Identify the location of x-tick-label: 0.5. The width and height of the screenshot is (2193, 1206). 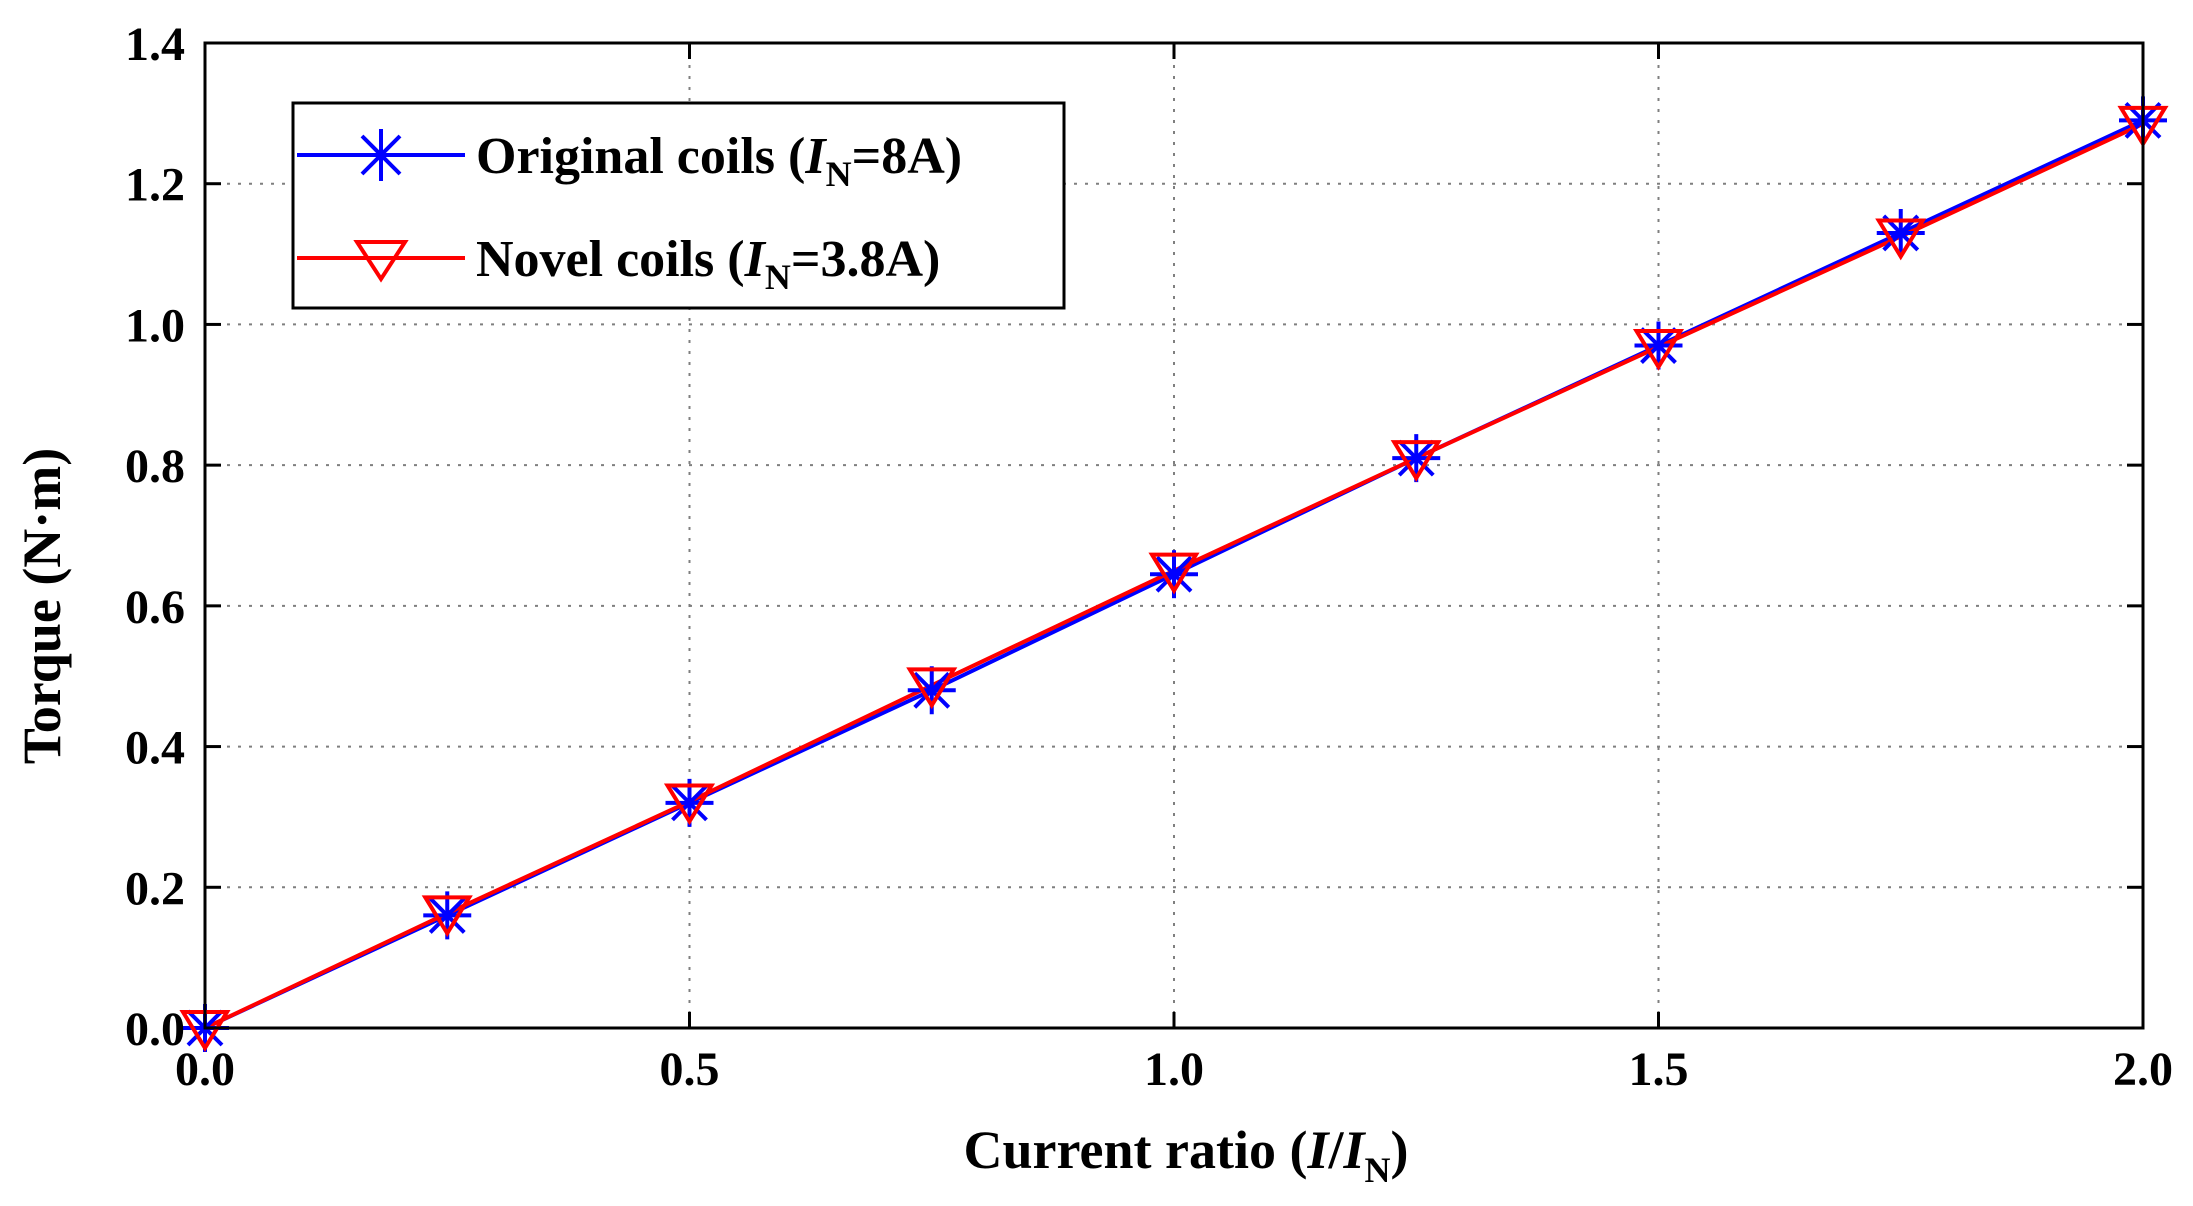
(690, 1069).